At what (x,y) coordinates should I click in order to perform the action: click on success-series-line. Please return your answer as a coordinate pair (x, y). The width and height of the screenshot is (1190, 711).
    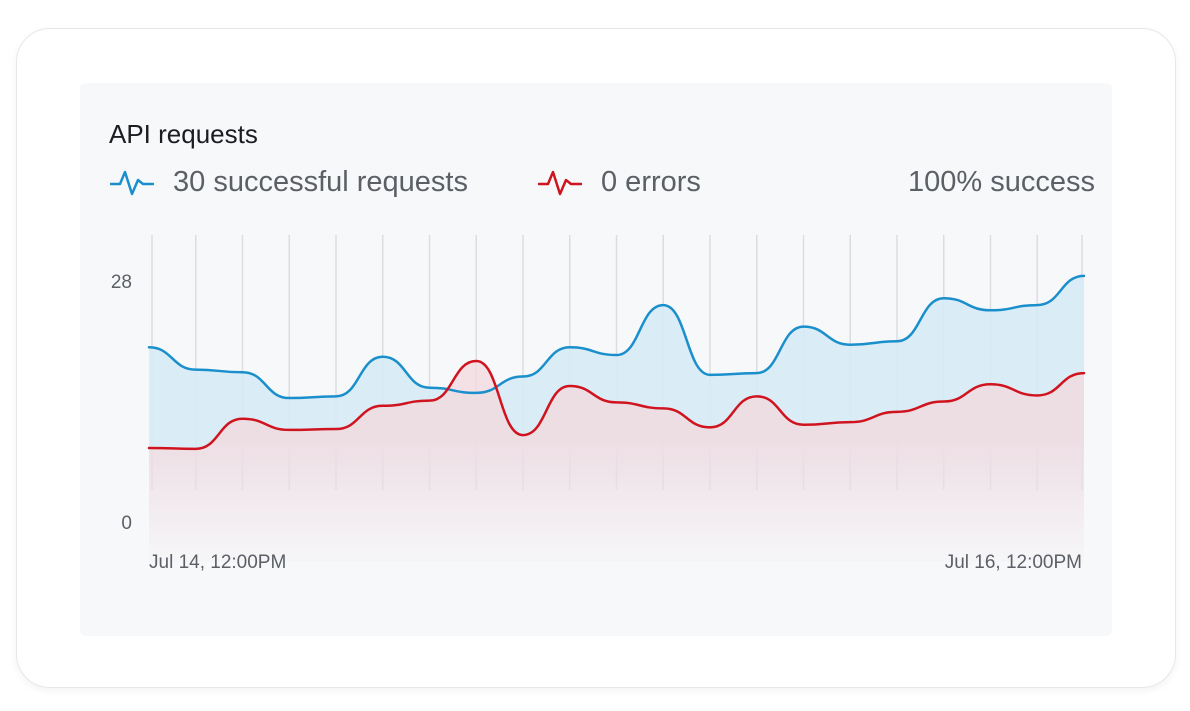
    Looking at the image, I should click on (616, 337).